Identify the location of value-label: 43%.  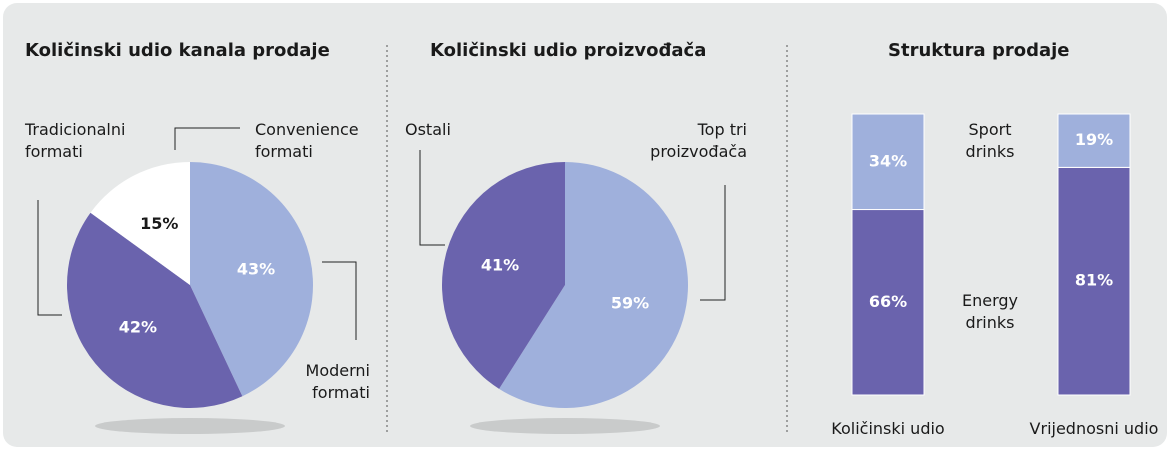
(256, 269).